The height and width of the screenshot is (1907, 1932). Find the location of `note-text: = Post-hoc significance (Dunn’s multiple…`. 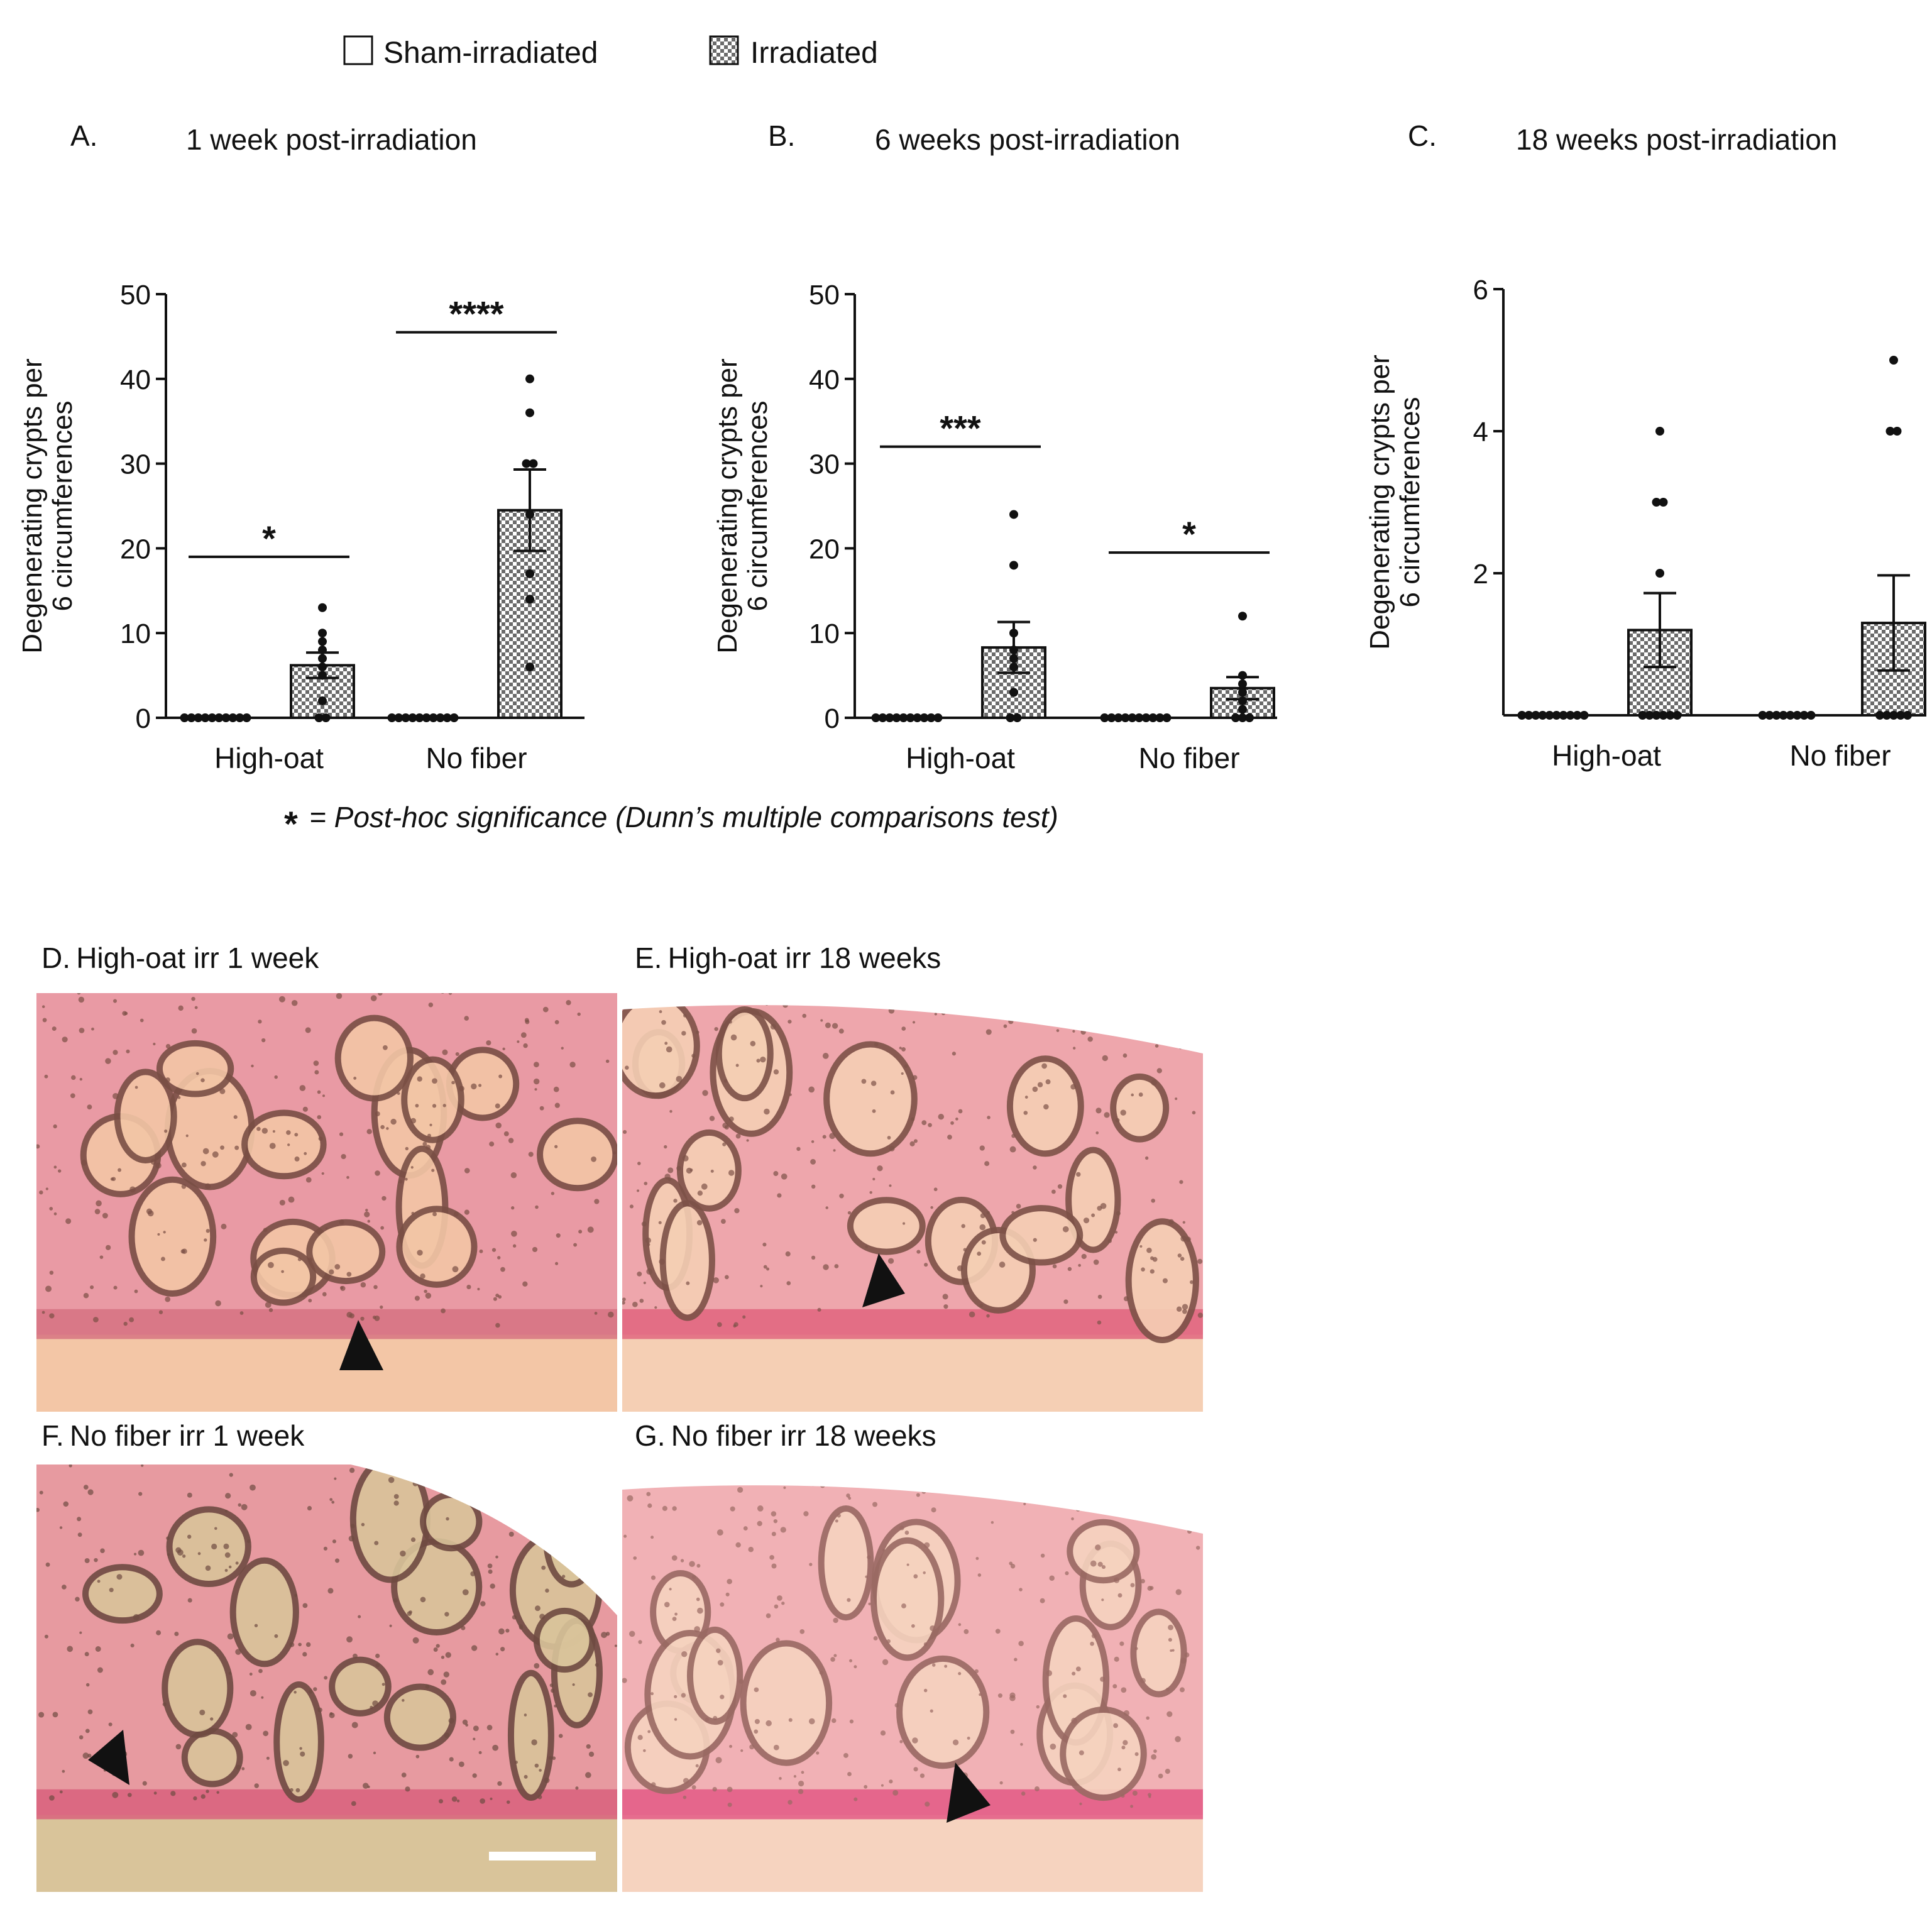

note-text: = Post-hoc significance (Dunn’s multiple… is located at coordinates (683, 817).